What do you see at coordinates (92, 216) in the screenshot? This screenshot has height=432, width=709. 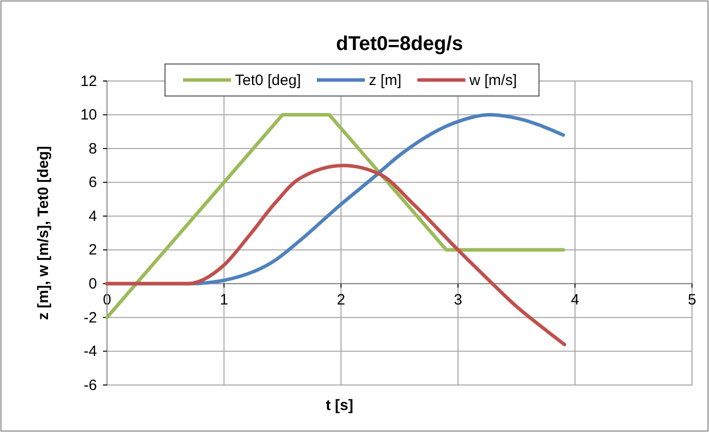 I see `y-tick-label: 4` at bounding box center [92, 216].